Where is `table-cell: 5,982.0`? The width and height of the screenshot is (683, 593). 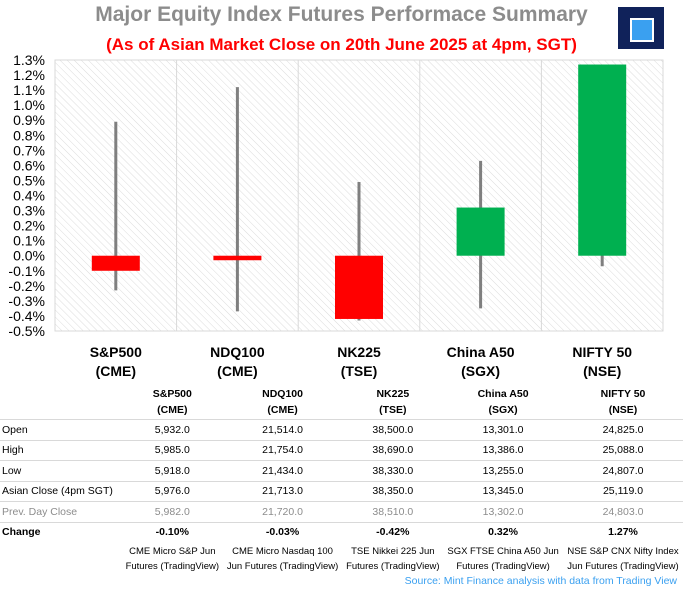 table-cell: 5,982.0 is located at coordinates (172, 512).